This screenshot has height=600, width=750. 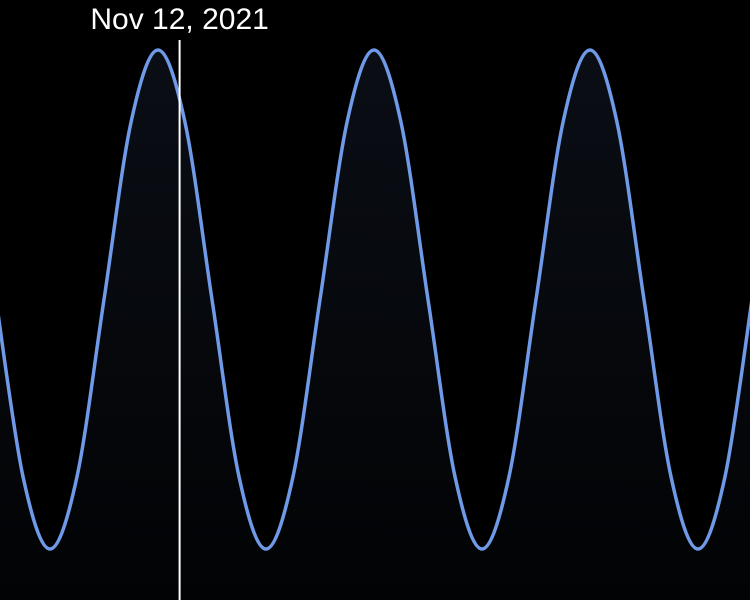 What do you see at coordinates (179, 19) in the screenshot?
I see `cursor-label: Nov 12, 2021` at bounding box center [179, 19].